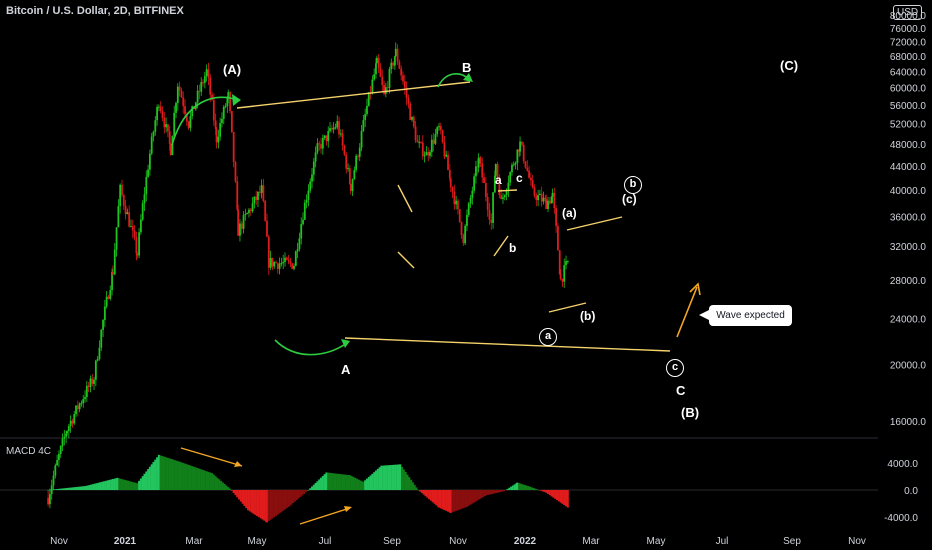 The image size is (932, 550). I want to click on currency-badge: USD, so click(908, 12).